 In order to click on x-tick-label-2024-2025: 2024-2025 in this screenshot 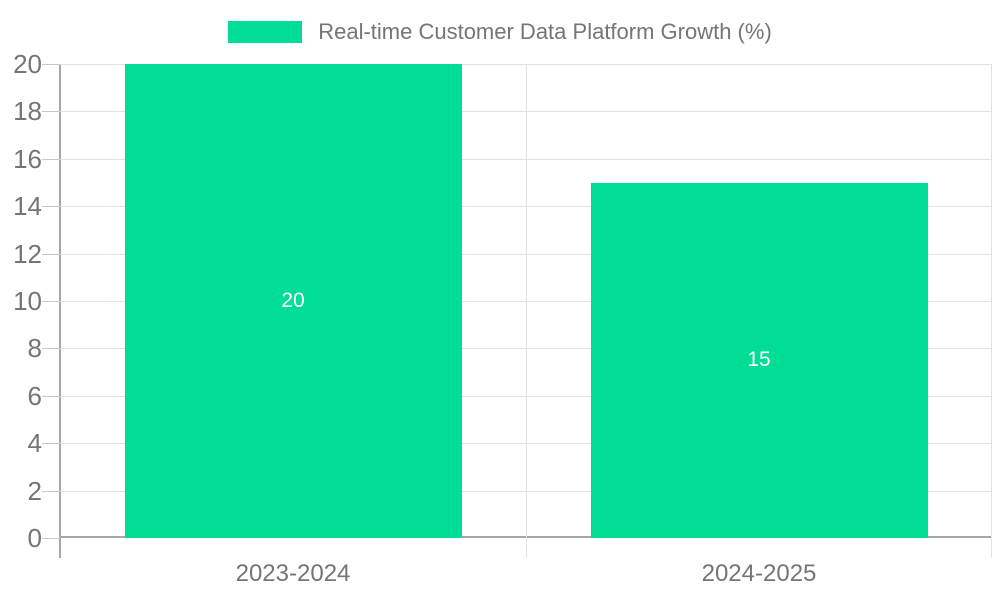, I will do `click(759, 573)`.